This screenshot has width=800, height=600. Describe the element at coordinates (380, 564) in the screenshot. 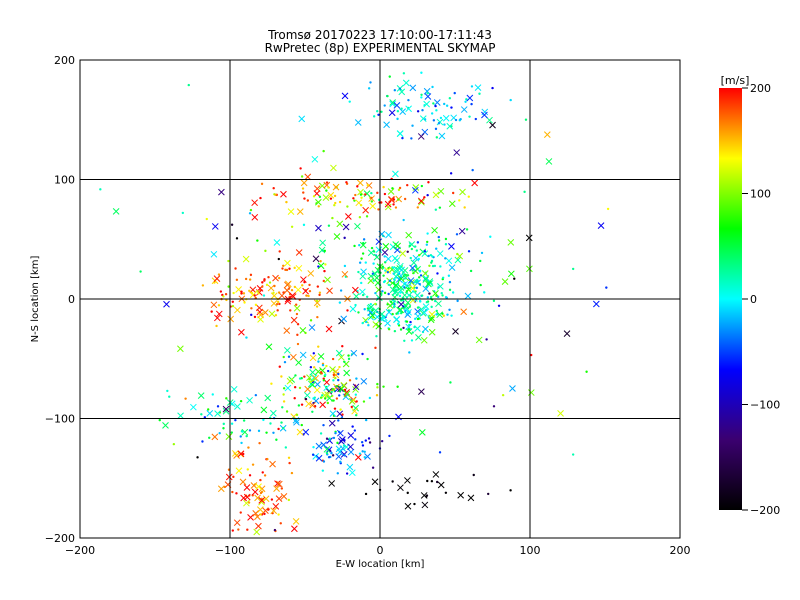

I see `x-axis-label: E-W location [km]` at that location.